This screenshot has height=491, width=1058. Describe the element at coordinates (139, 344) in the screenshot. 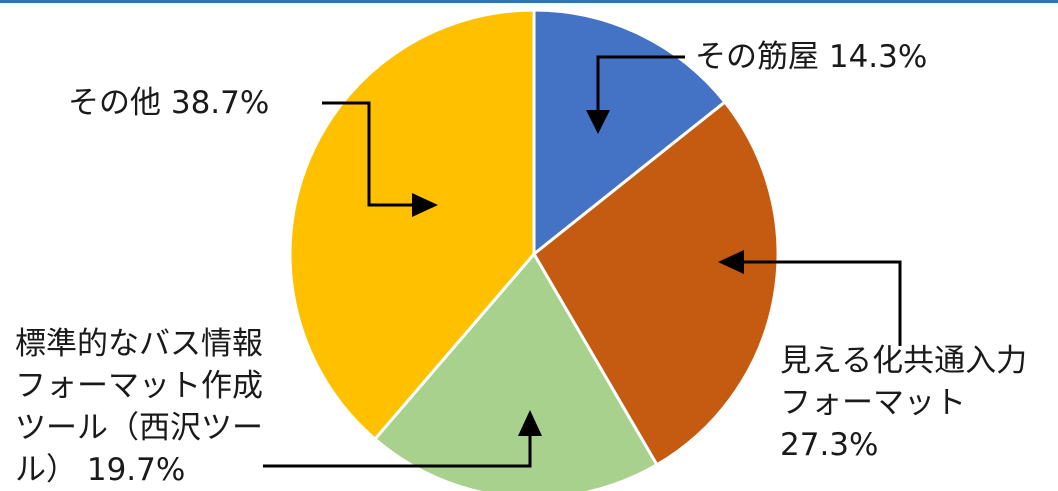

I see `slice-label-hyojun-line-1: 標準的なバス情報` at that location.